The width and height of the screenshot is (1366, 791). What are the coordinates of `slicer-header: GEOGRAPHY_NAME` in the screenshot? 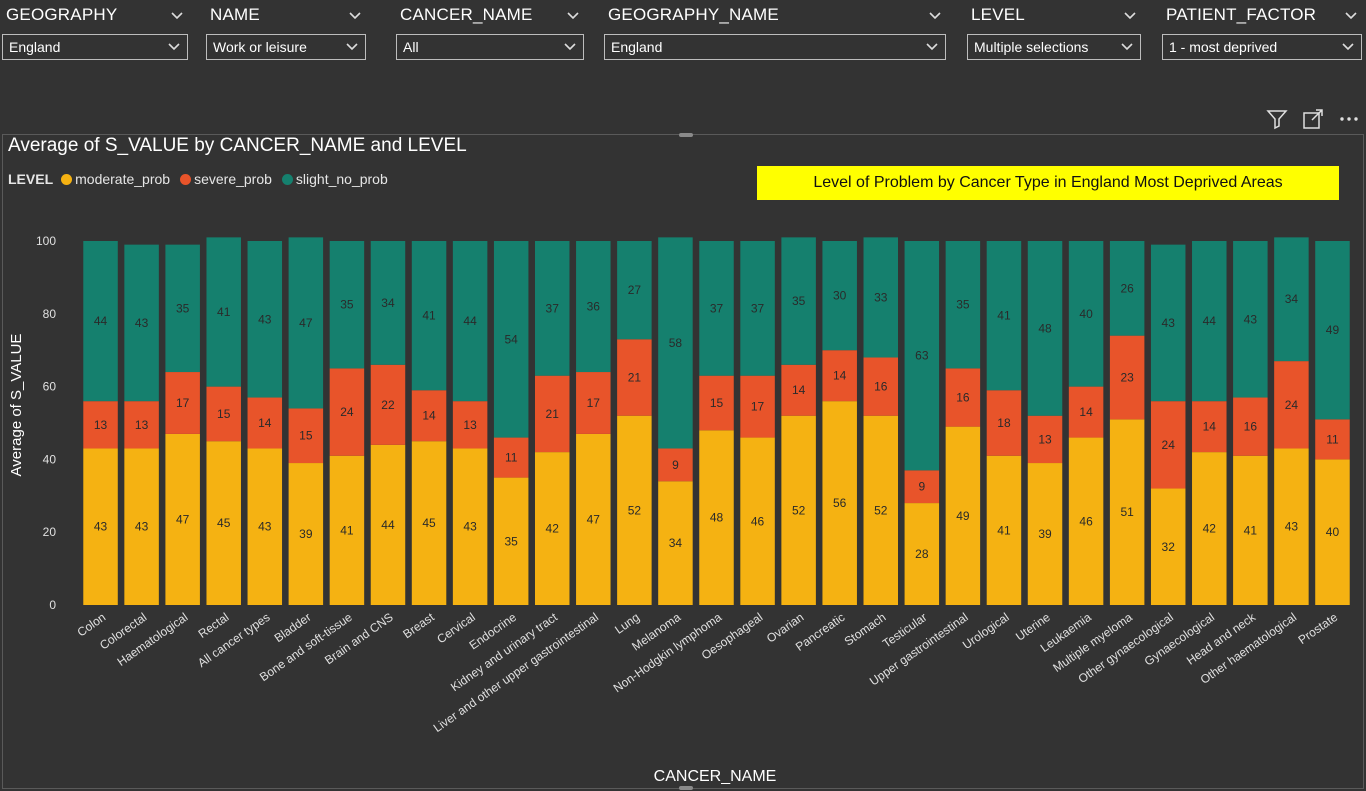 It's located at (775, 15).